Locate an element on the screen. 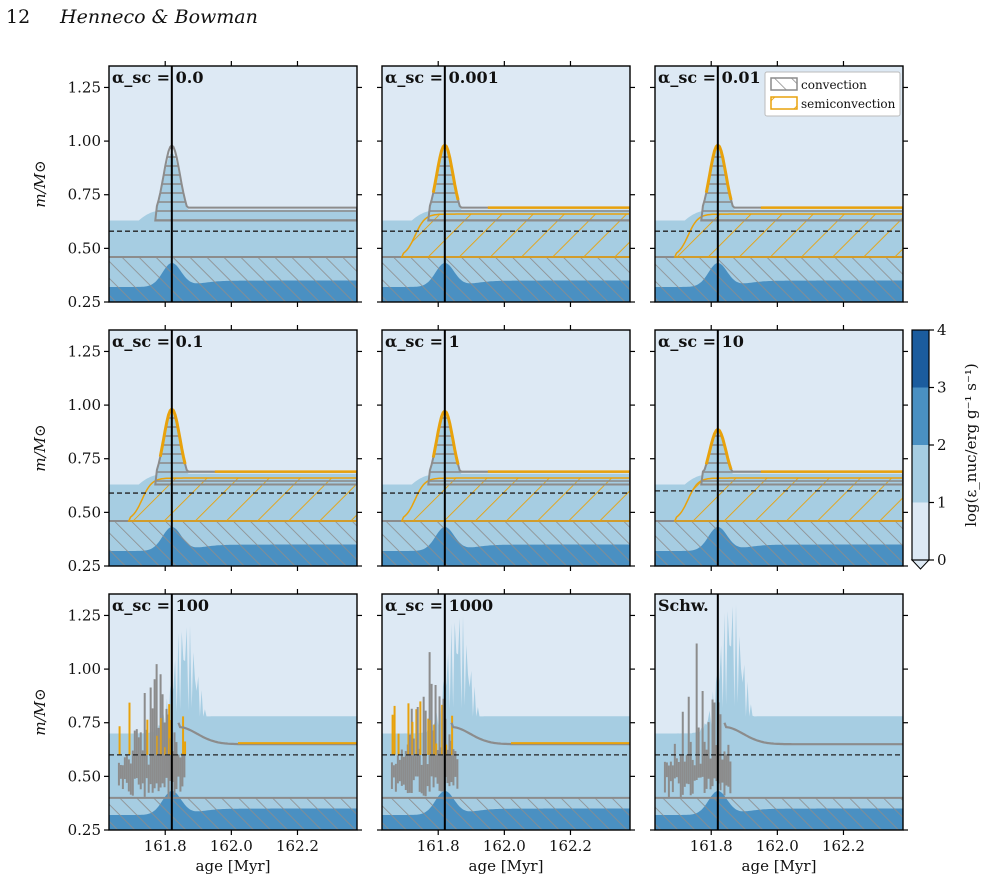 The image size is (992, 896). panel-label: α_sc = 10 is located at coordinates (701, 341).